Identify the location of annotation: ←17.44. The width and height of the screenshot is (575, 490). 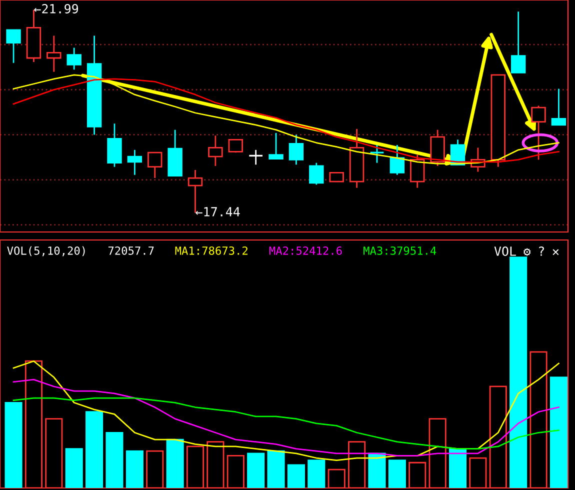
(218, 211).